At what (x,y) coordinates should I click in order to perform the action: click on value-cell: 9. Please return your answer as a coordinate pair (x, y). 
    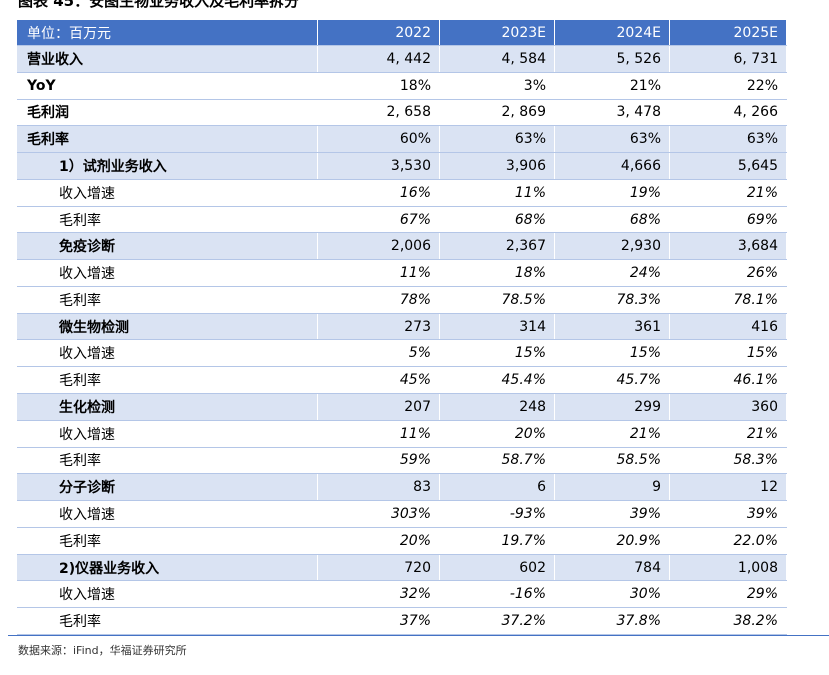
    Looking at the image, I should click on (612, 487).